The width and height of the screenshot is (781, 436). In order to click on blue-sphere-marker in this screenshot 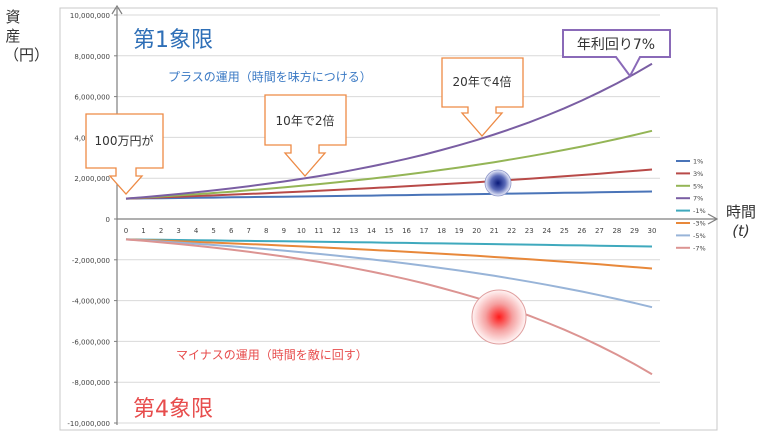, I will do `click(498, 183)`.